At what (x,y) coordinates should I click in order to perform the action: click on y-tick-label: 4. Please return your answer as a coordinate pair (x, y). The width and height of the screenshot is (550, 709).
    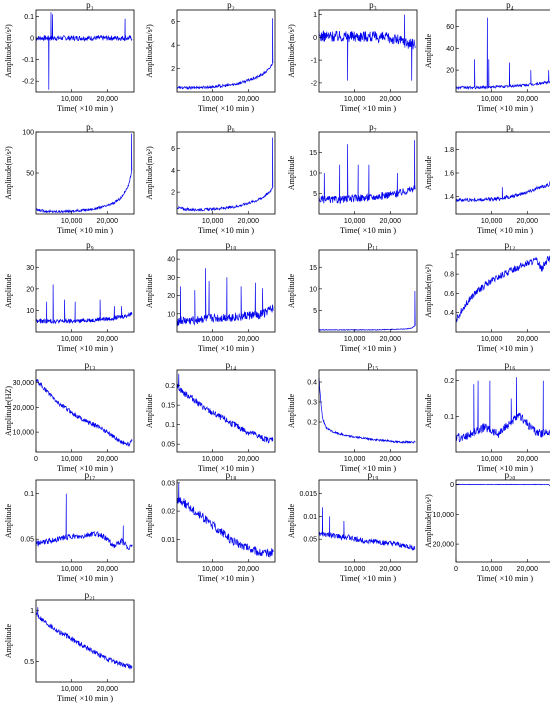
    Looking at the image, I should click on (173, 46).